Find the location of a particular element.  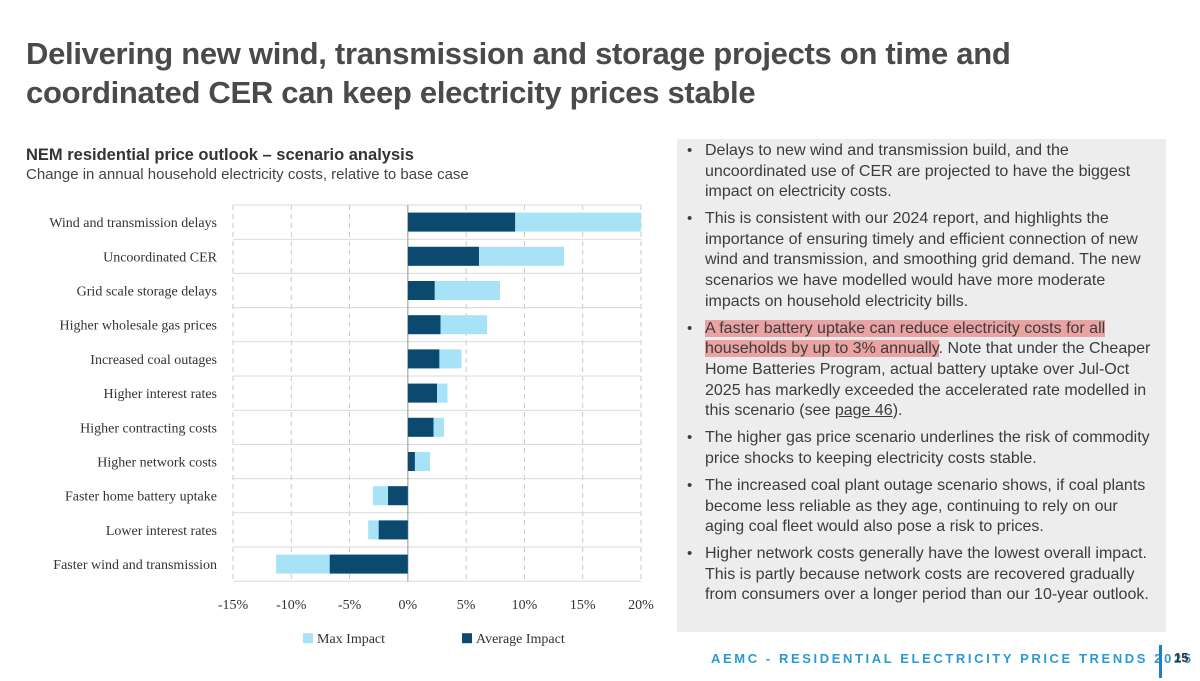

category-label: Grid scale storage delays is located at coordinates (147, 292).